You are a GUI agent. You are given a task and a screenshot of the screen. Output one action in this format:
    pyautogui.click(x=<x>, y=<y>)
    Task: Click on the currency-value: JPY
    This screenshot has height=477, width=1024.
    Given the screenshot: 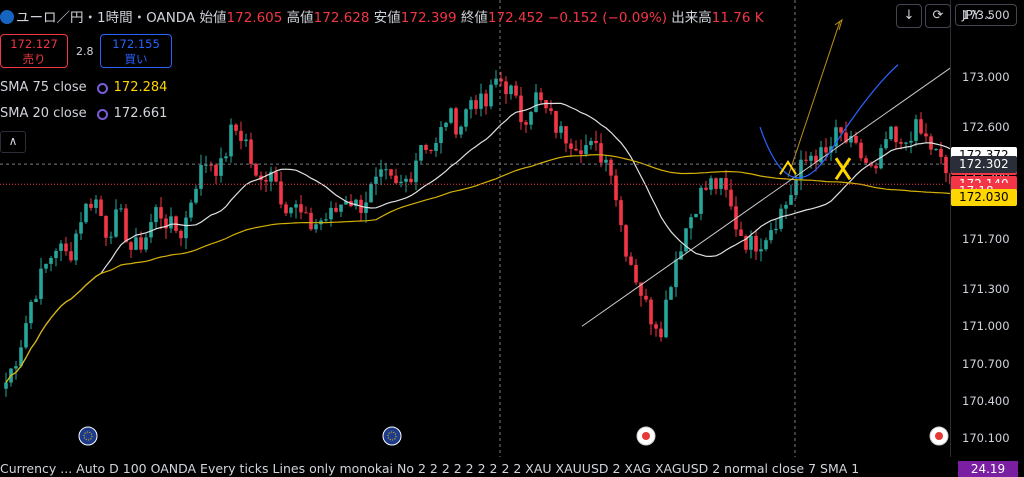 What is the action you would take?
    pyautogui.click(x=971, y=15)
    